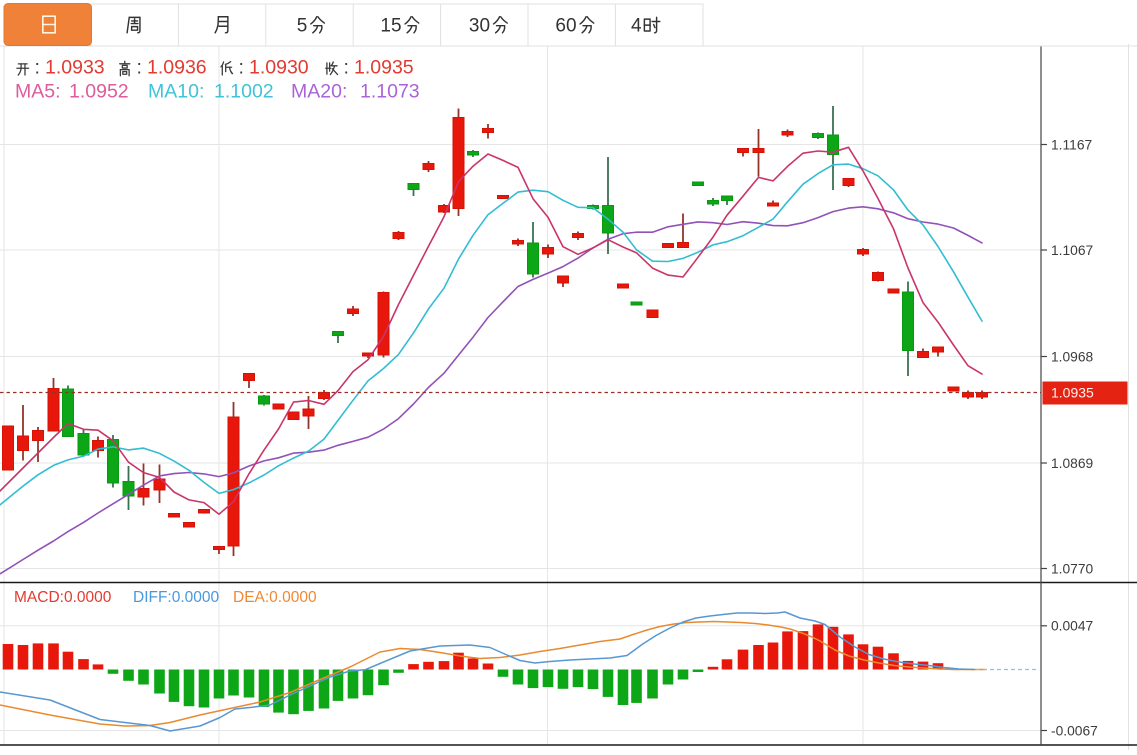 This screenshot has height=755, width=1137. I want to click on svg-text: DEA:0.0000, so click(275, 597).